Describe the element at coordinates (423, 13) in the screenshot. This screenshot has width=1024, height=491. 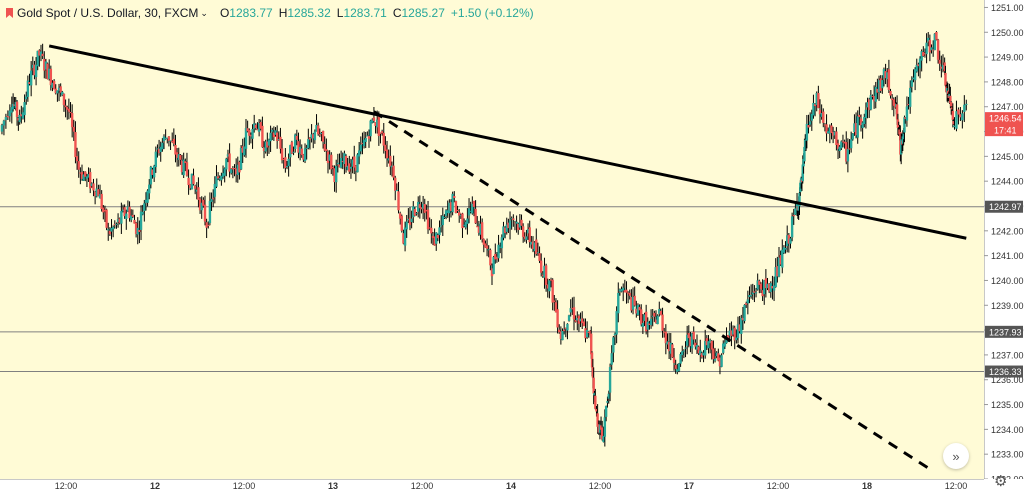
I see `close-value: 1285.27` at that location.